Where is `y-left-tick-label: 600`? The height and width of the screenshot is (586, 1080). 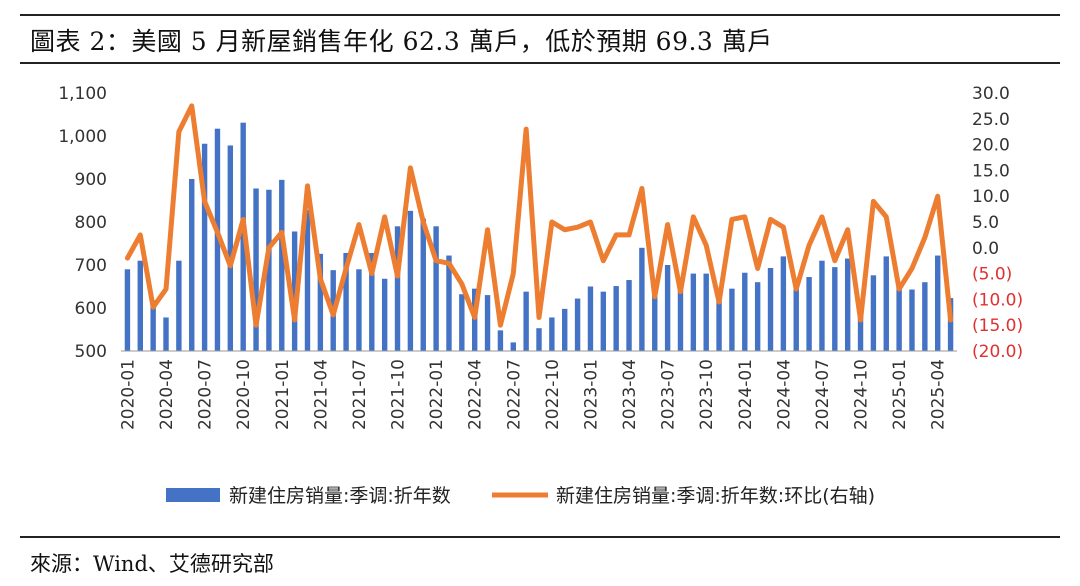
y-left-tick-label: 600 is located at coordinates (91, 309).